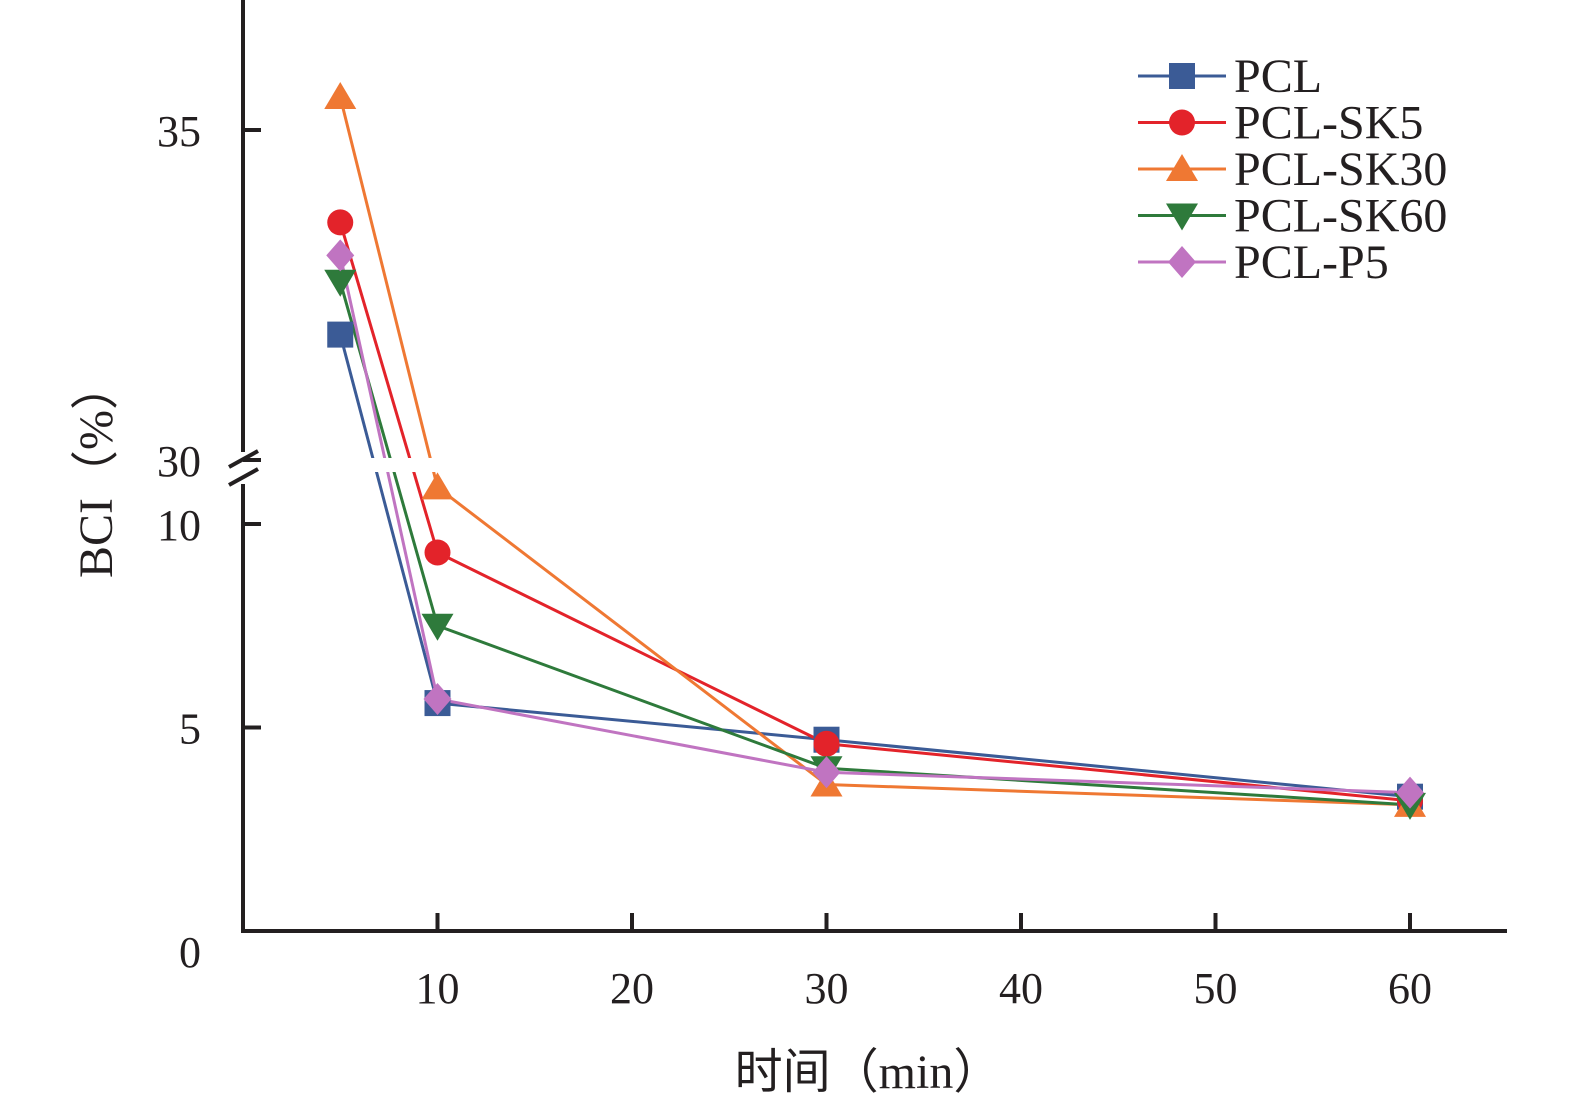 The image size is (1575, 1114). Describe the element at coordinates (96, 470) in the screenshot. I see `y-axis-title: BCI（%）` at that location.